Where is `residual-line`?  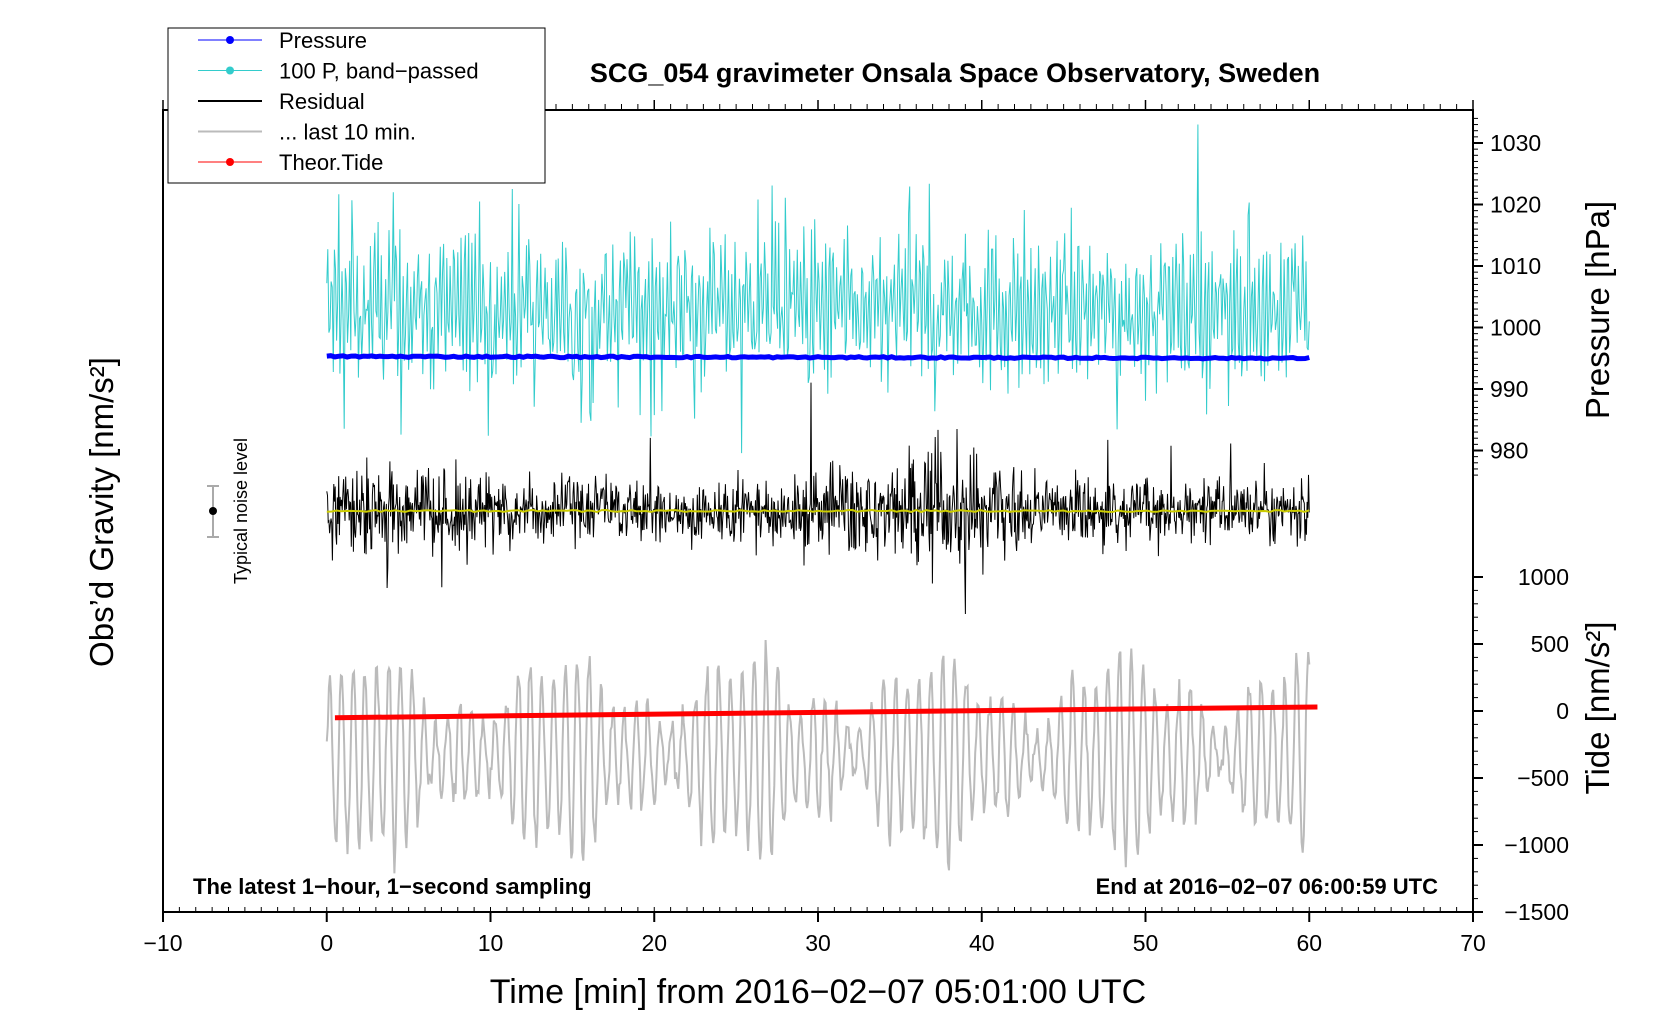
residual-line is located at coordinates (818, 498).